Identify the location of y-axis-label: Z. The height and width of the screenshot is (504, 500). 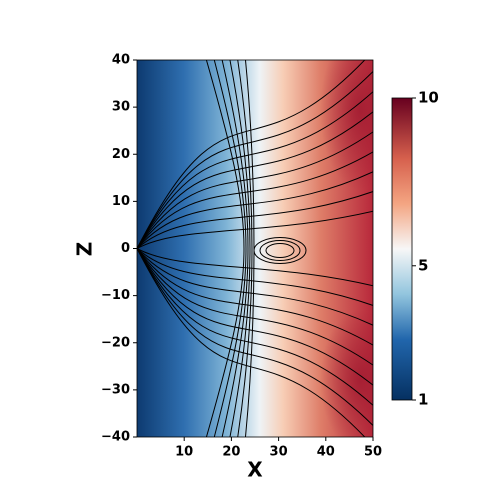
(85, 249).